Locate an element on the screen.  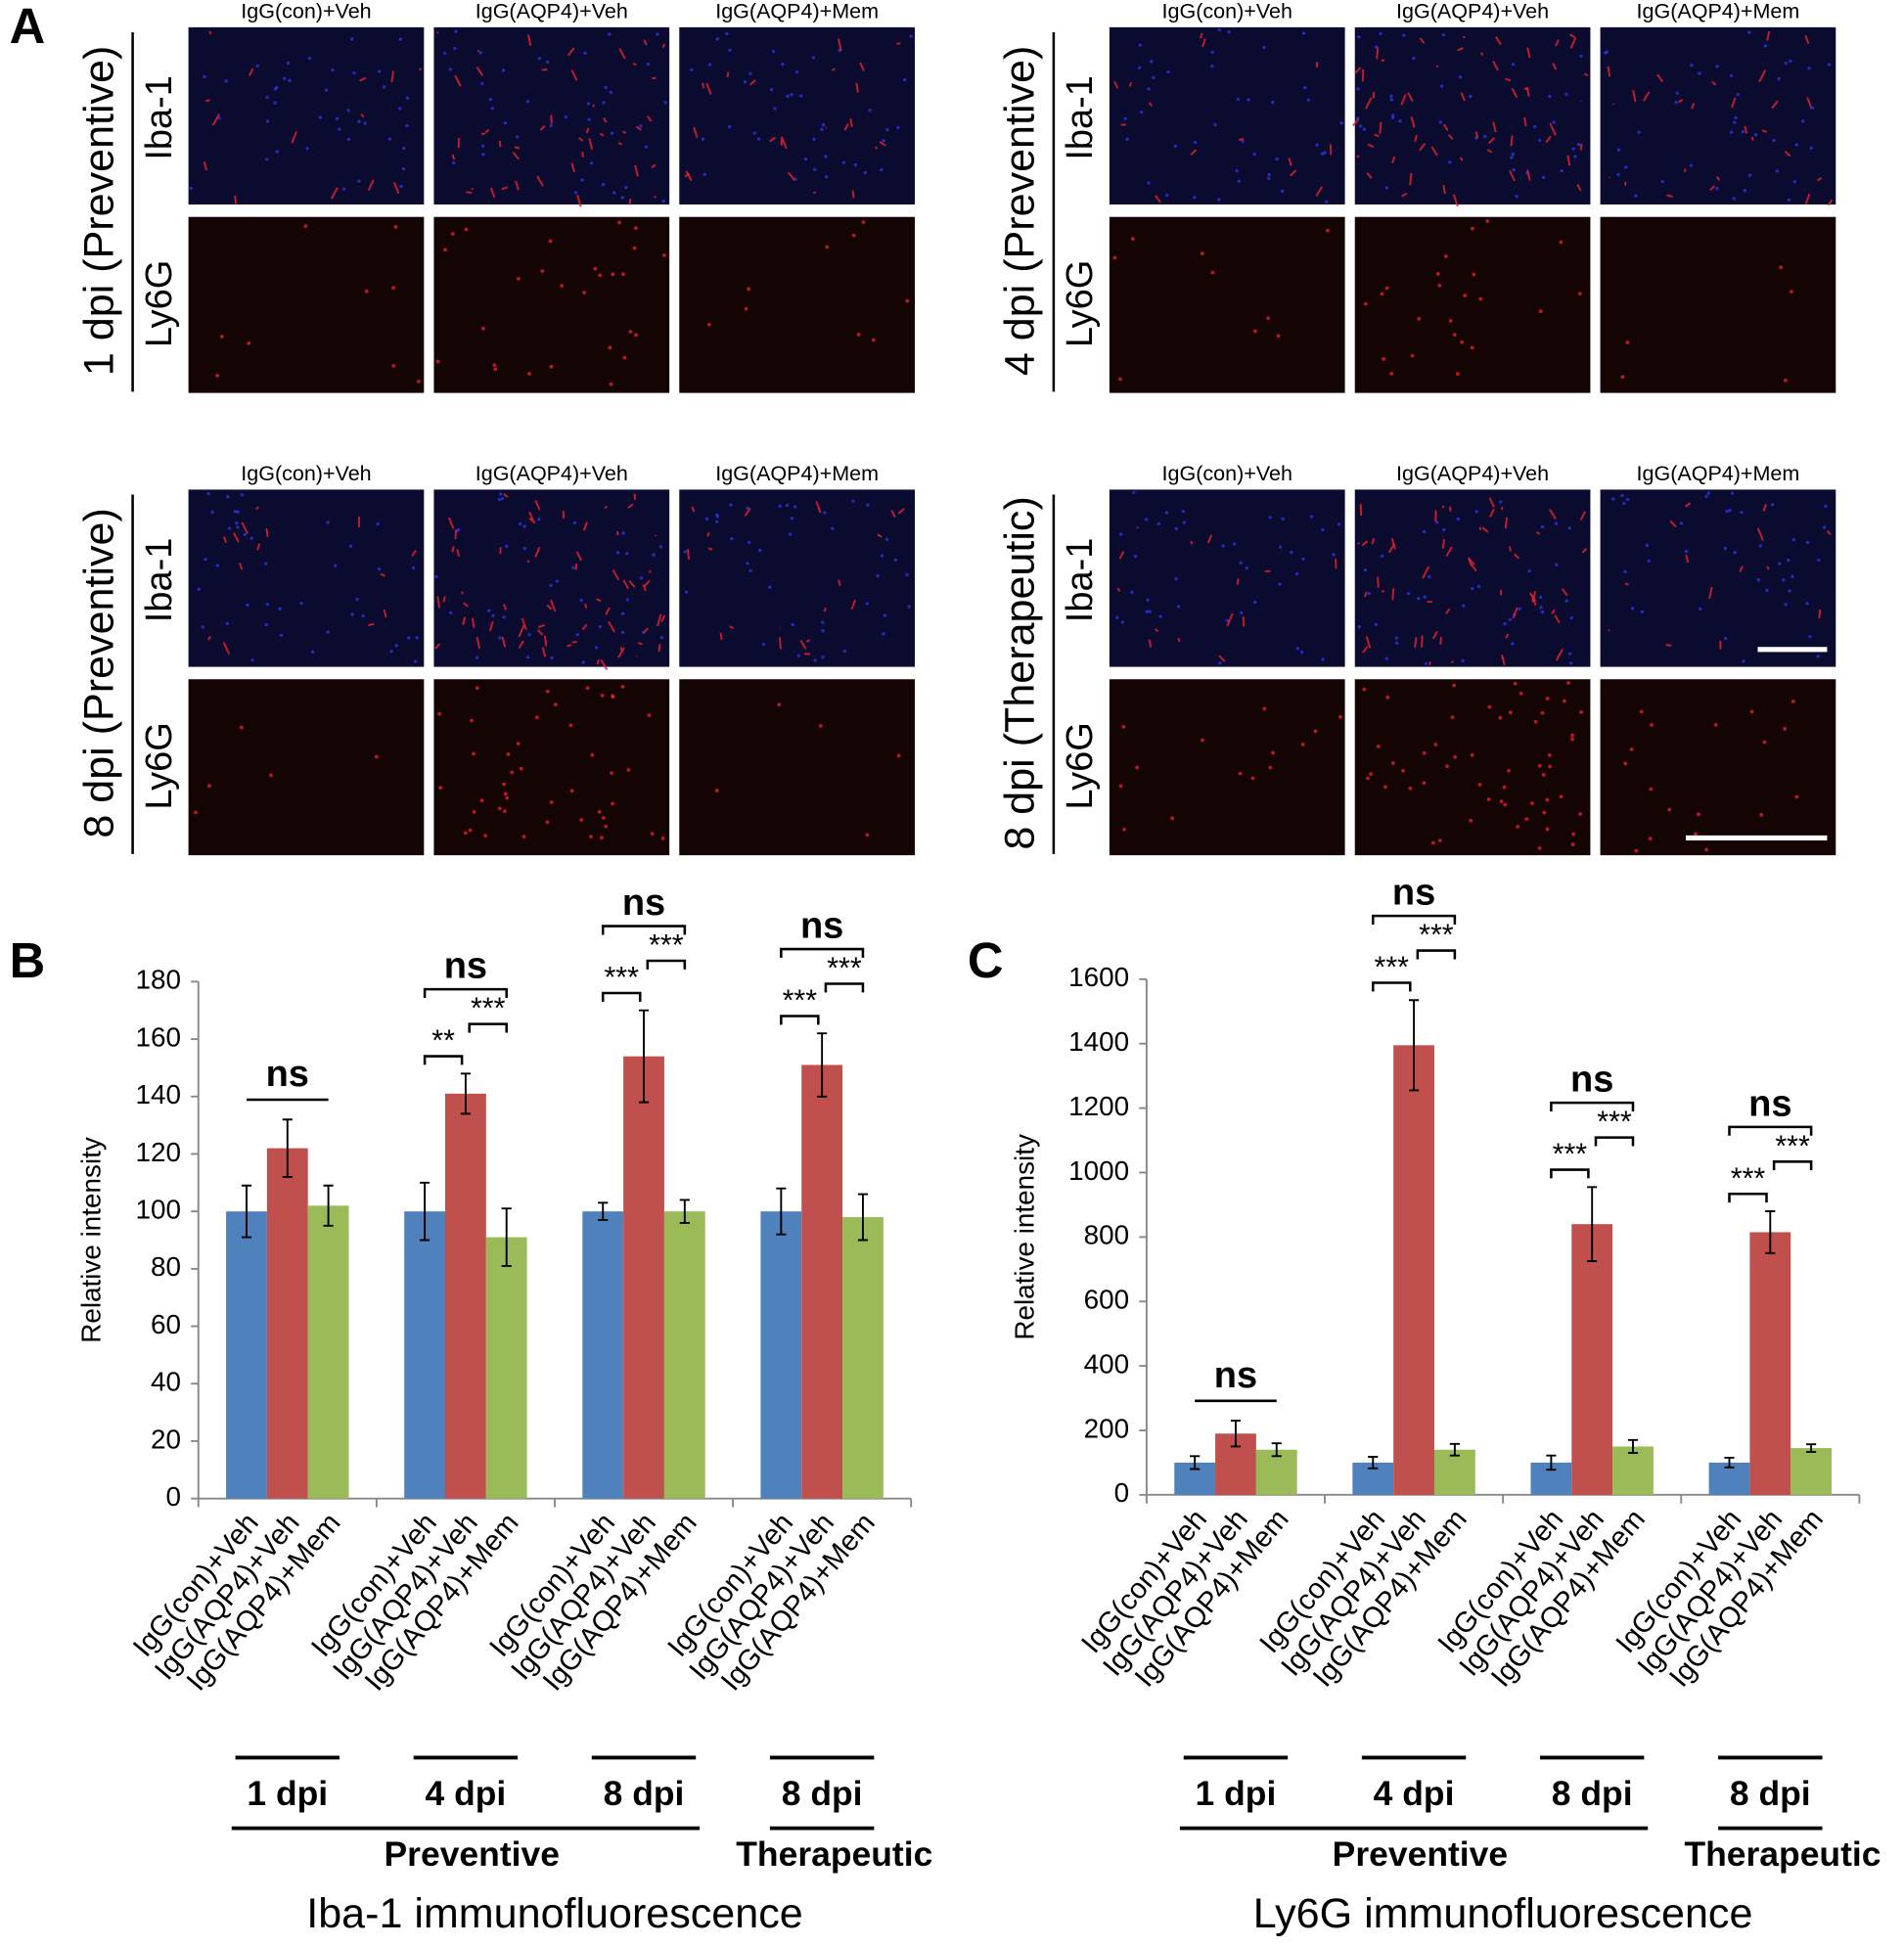
panel-label: B is located at coordinates (28, 960).